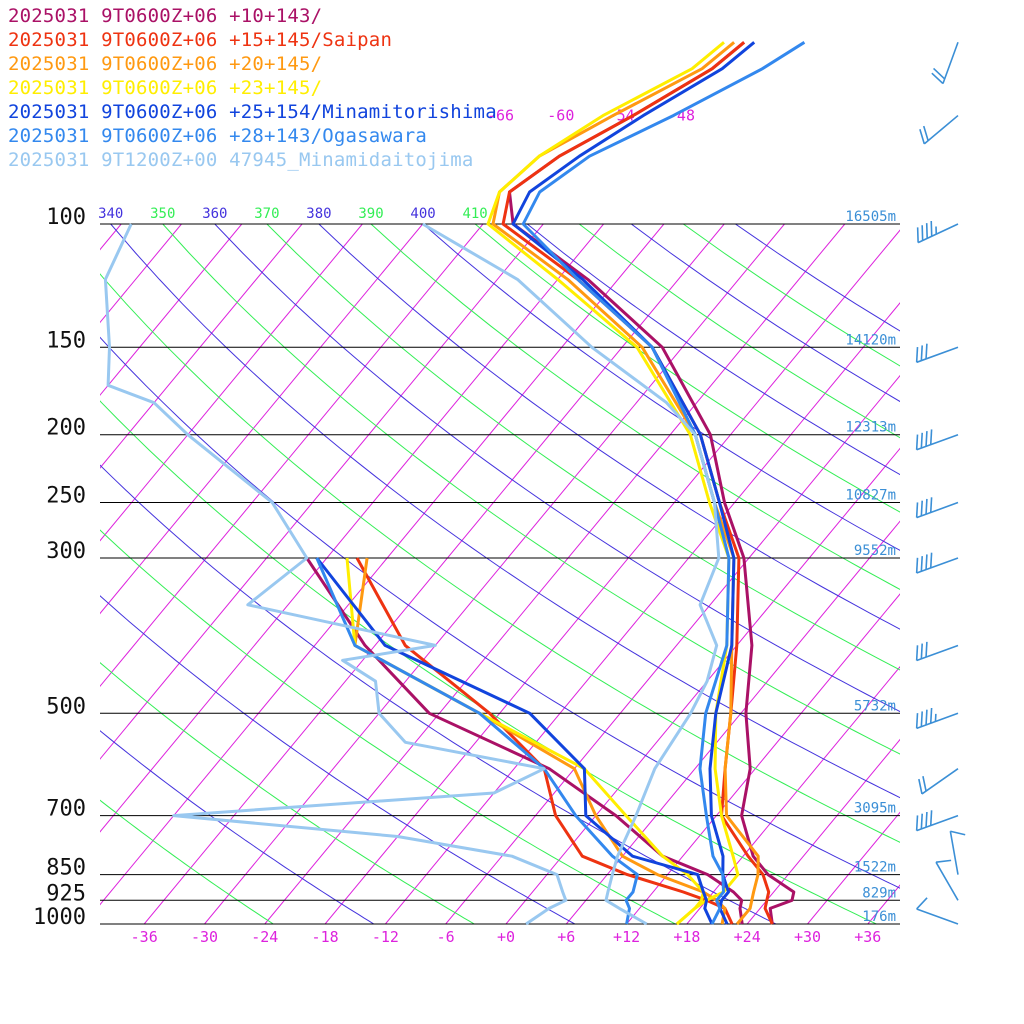  What do you see at coordinates (66, 551) in the screenshot?
I see `pressure-label-300: 300` at bounding box center [66, 551].